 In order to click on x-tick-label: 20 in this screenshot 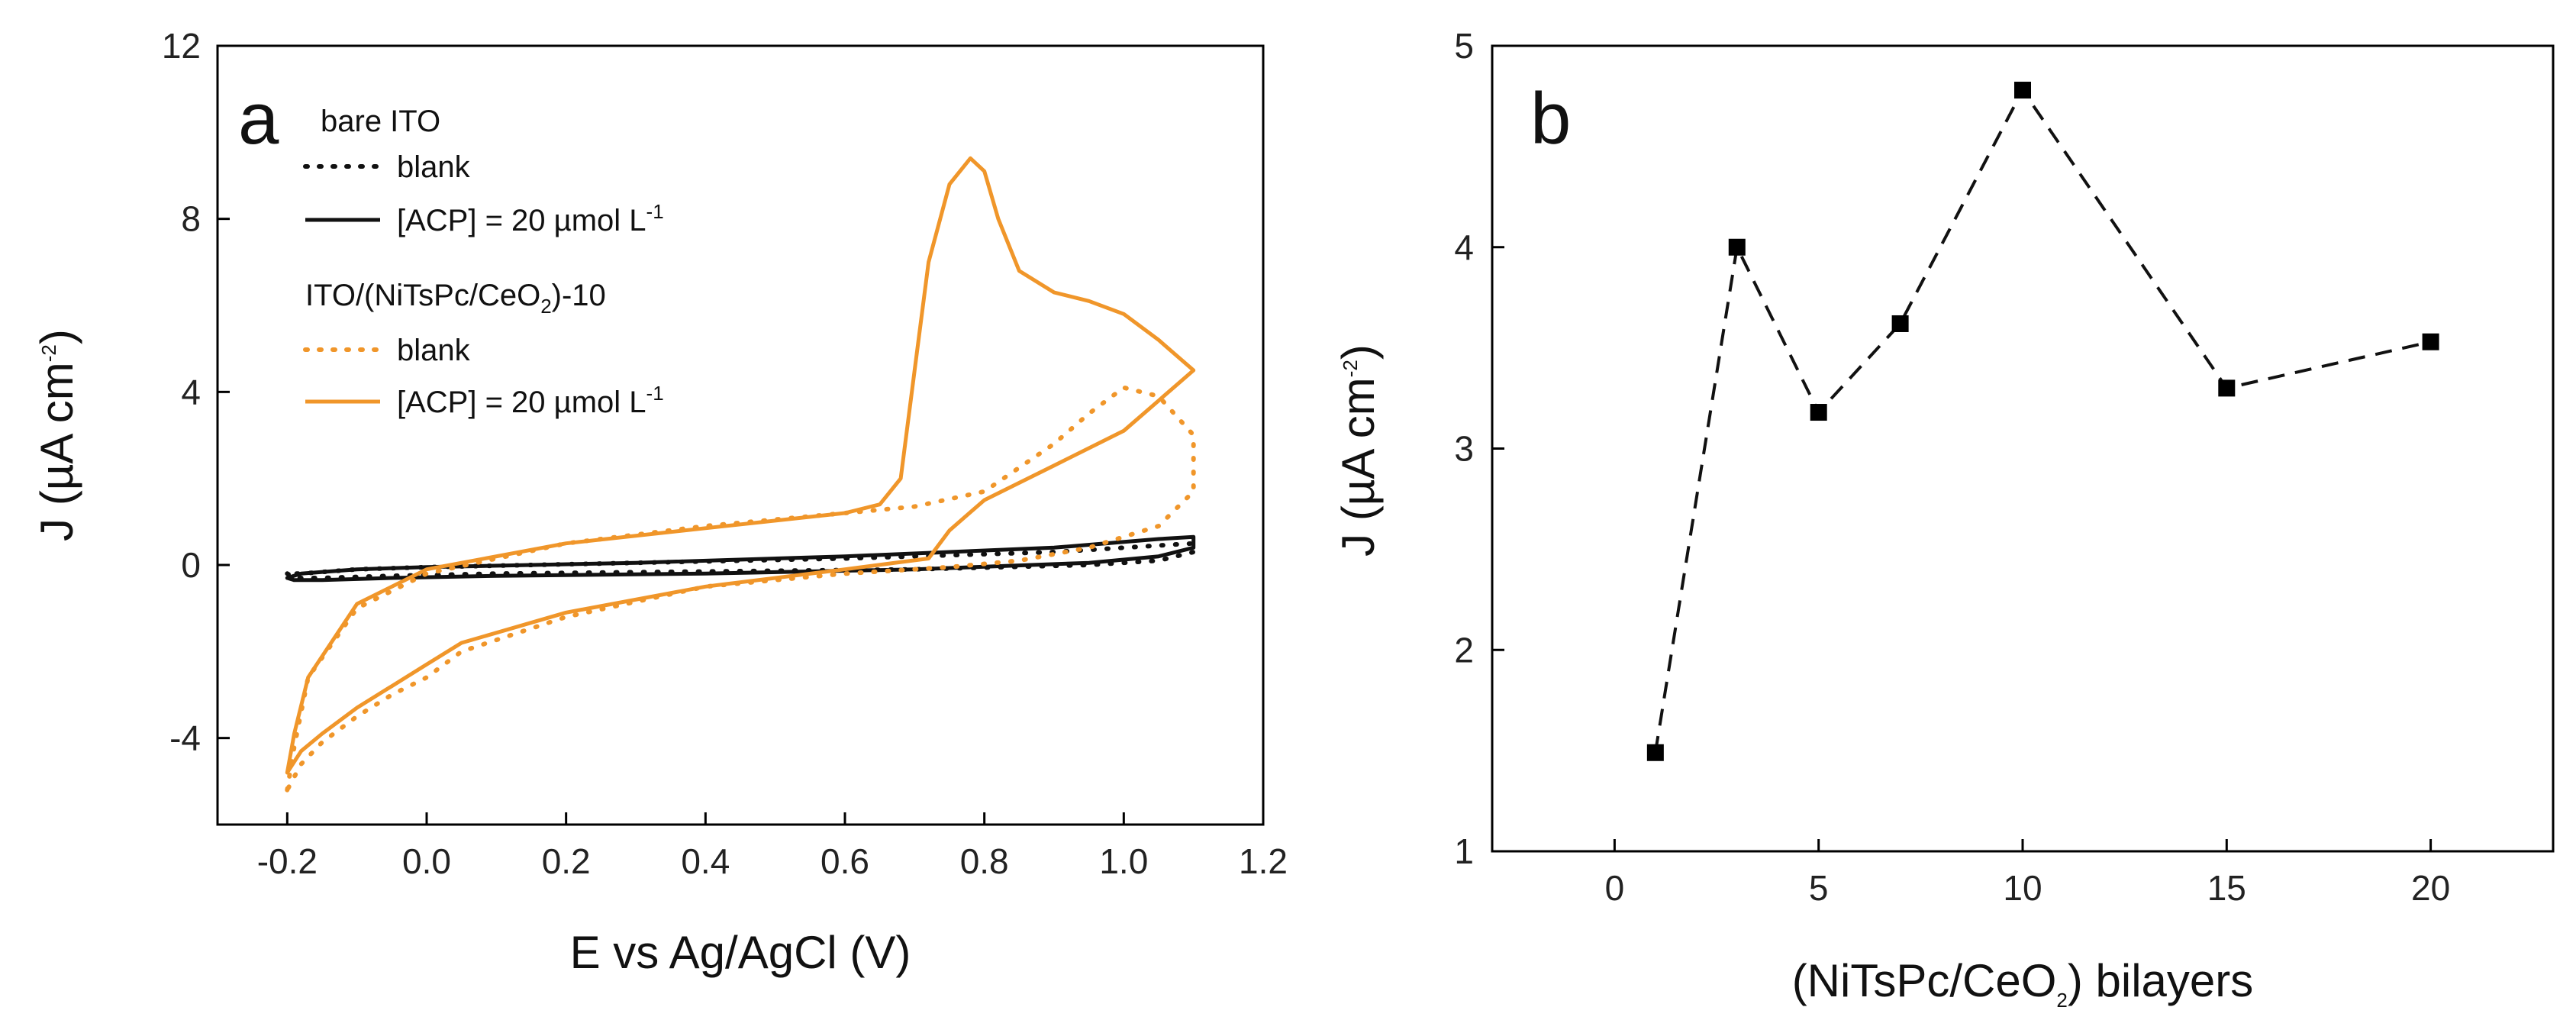, I will do `click(2430, 888)`.